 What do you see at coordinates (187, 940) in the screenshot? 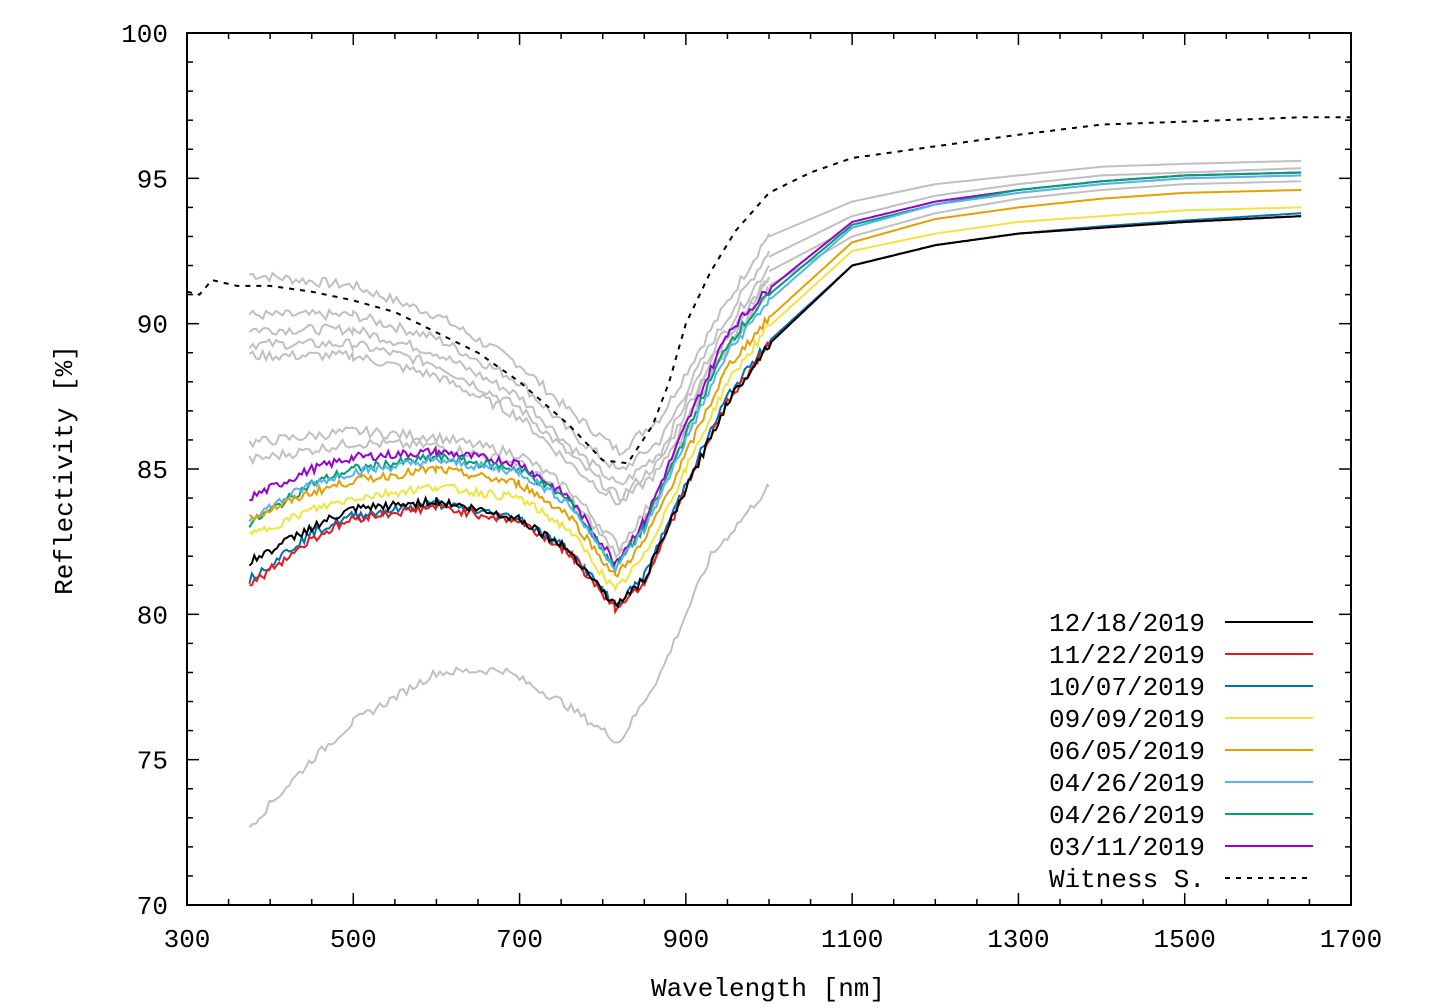
I see `x-tick-label: 300` at bounding box center [187, 940].